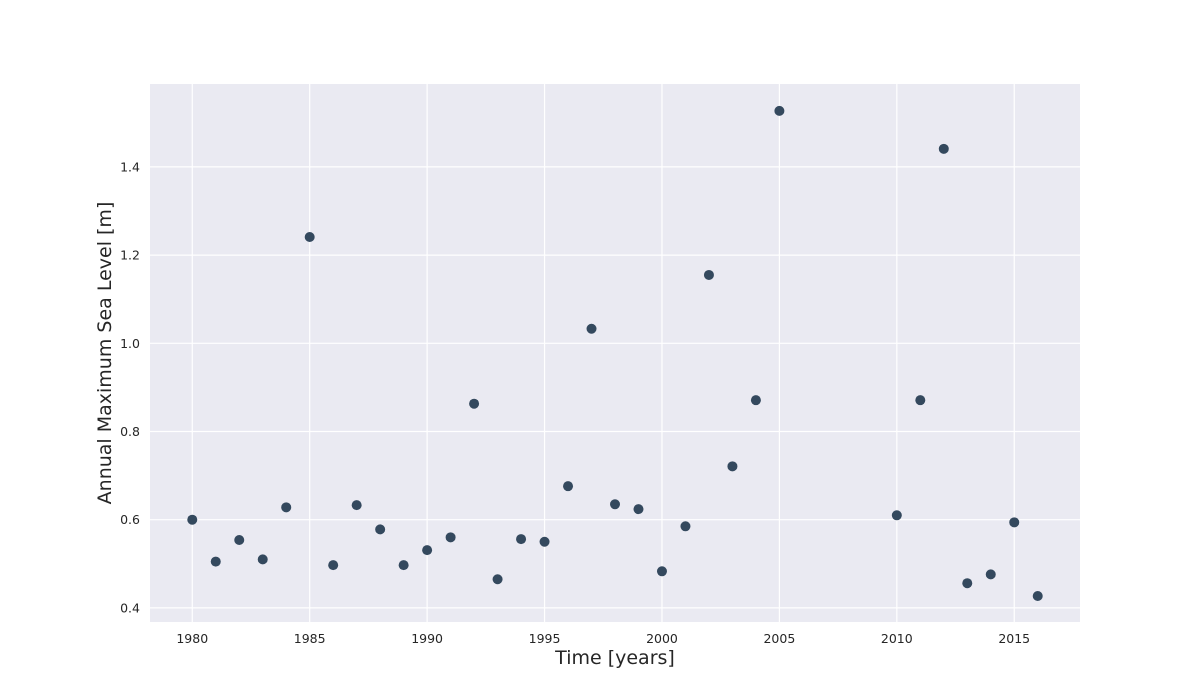  I want to click on y-tick-label: 0.6, so click(130, 519).